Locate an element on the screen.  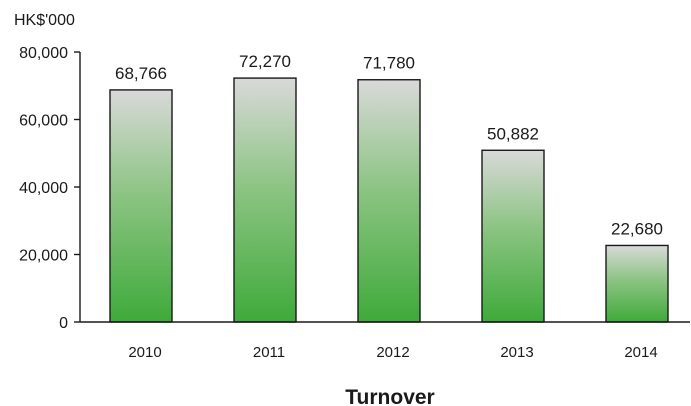
x-tick-label-2014: 2014 is located at coordinates (640, 352).